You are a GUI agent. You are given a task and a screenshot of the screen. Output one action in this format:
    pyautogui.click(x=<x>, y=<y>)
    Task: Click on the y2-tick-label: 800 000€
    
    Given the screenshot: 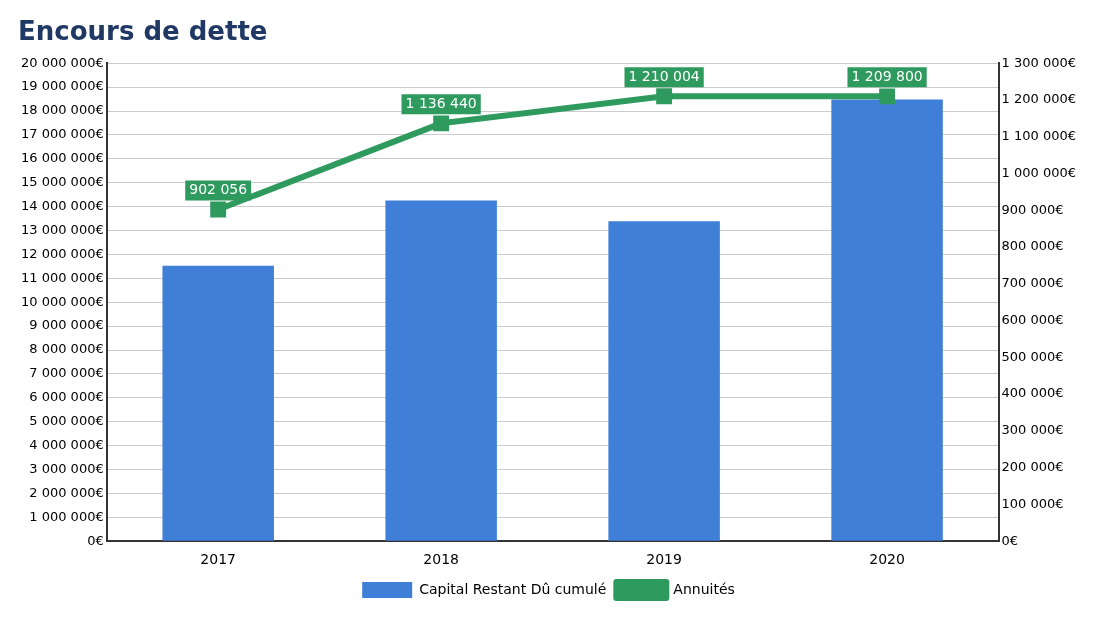 What is the action you would take?
    pyautogui.click(x=1032, y=246)
    